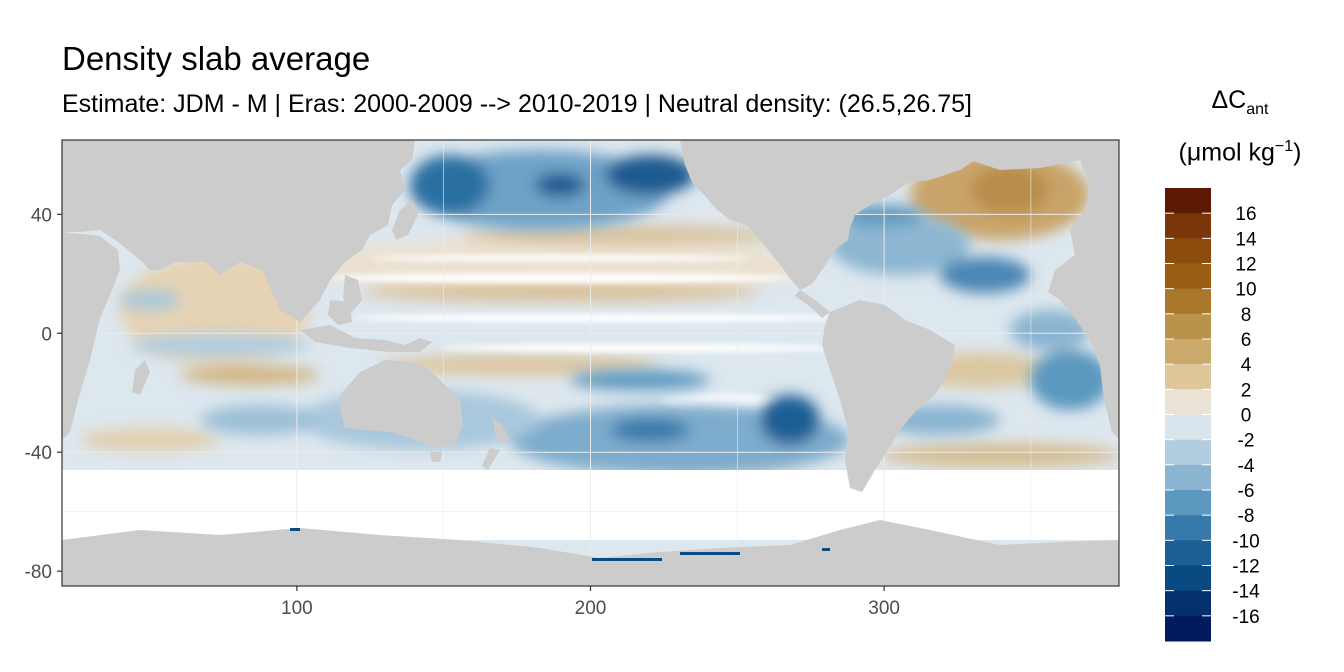  Describe the element at coordinates (1245, 617) in the screenshot. I see `colorbar-label: -16` at that location.